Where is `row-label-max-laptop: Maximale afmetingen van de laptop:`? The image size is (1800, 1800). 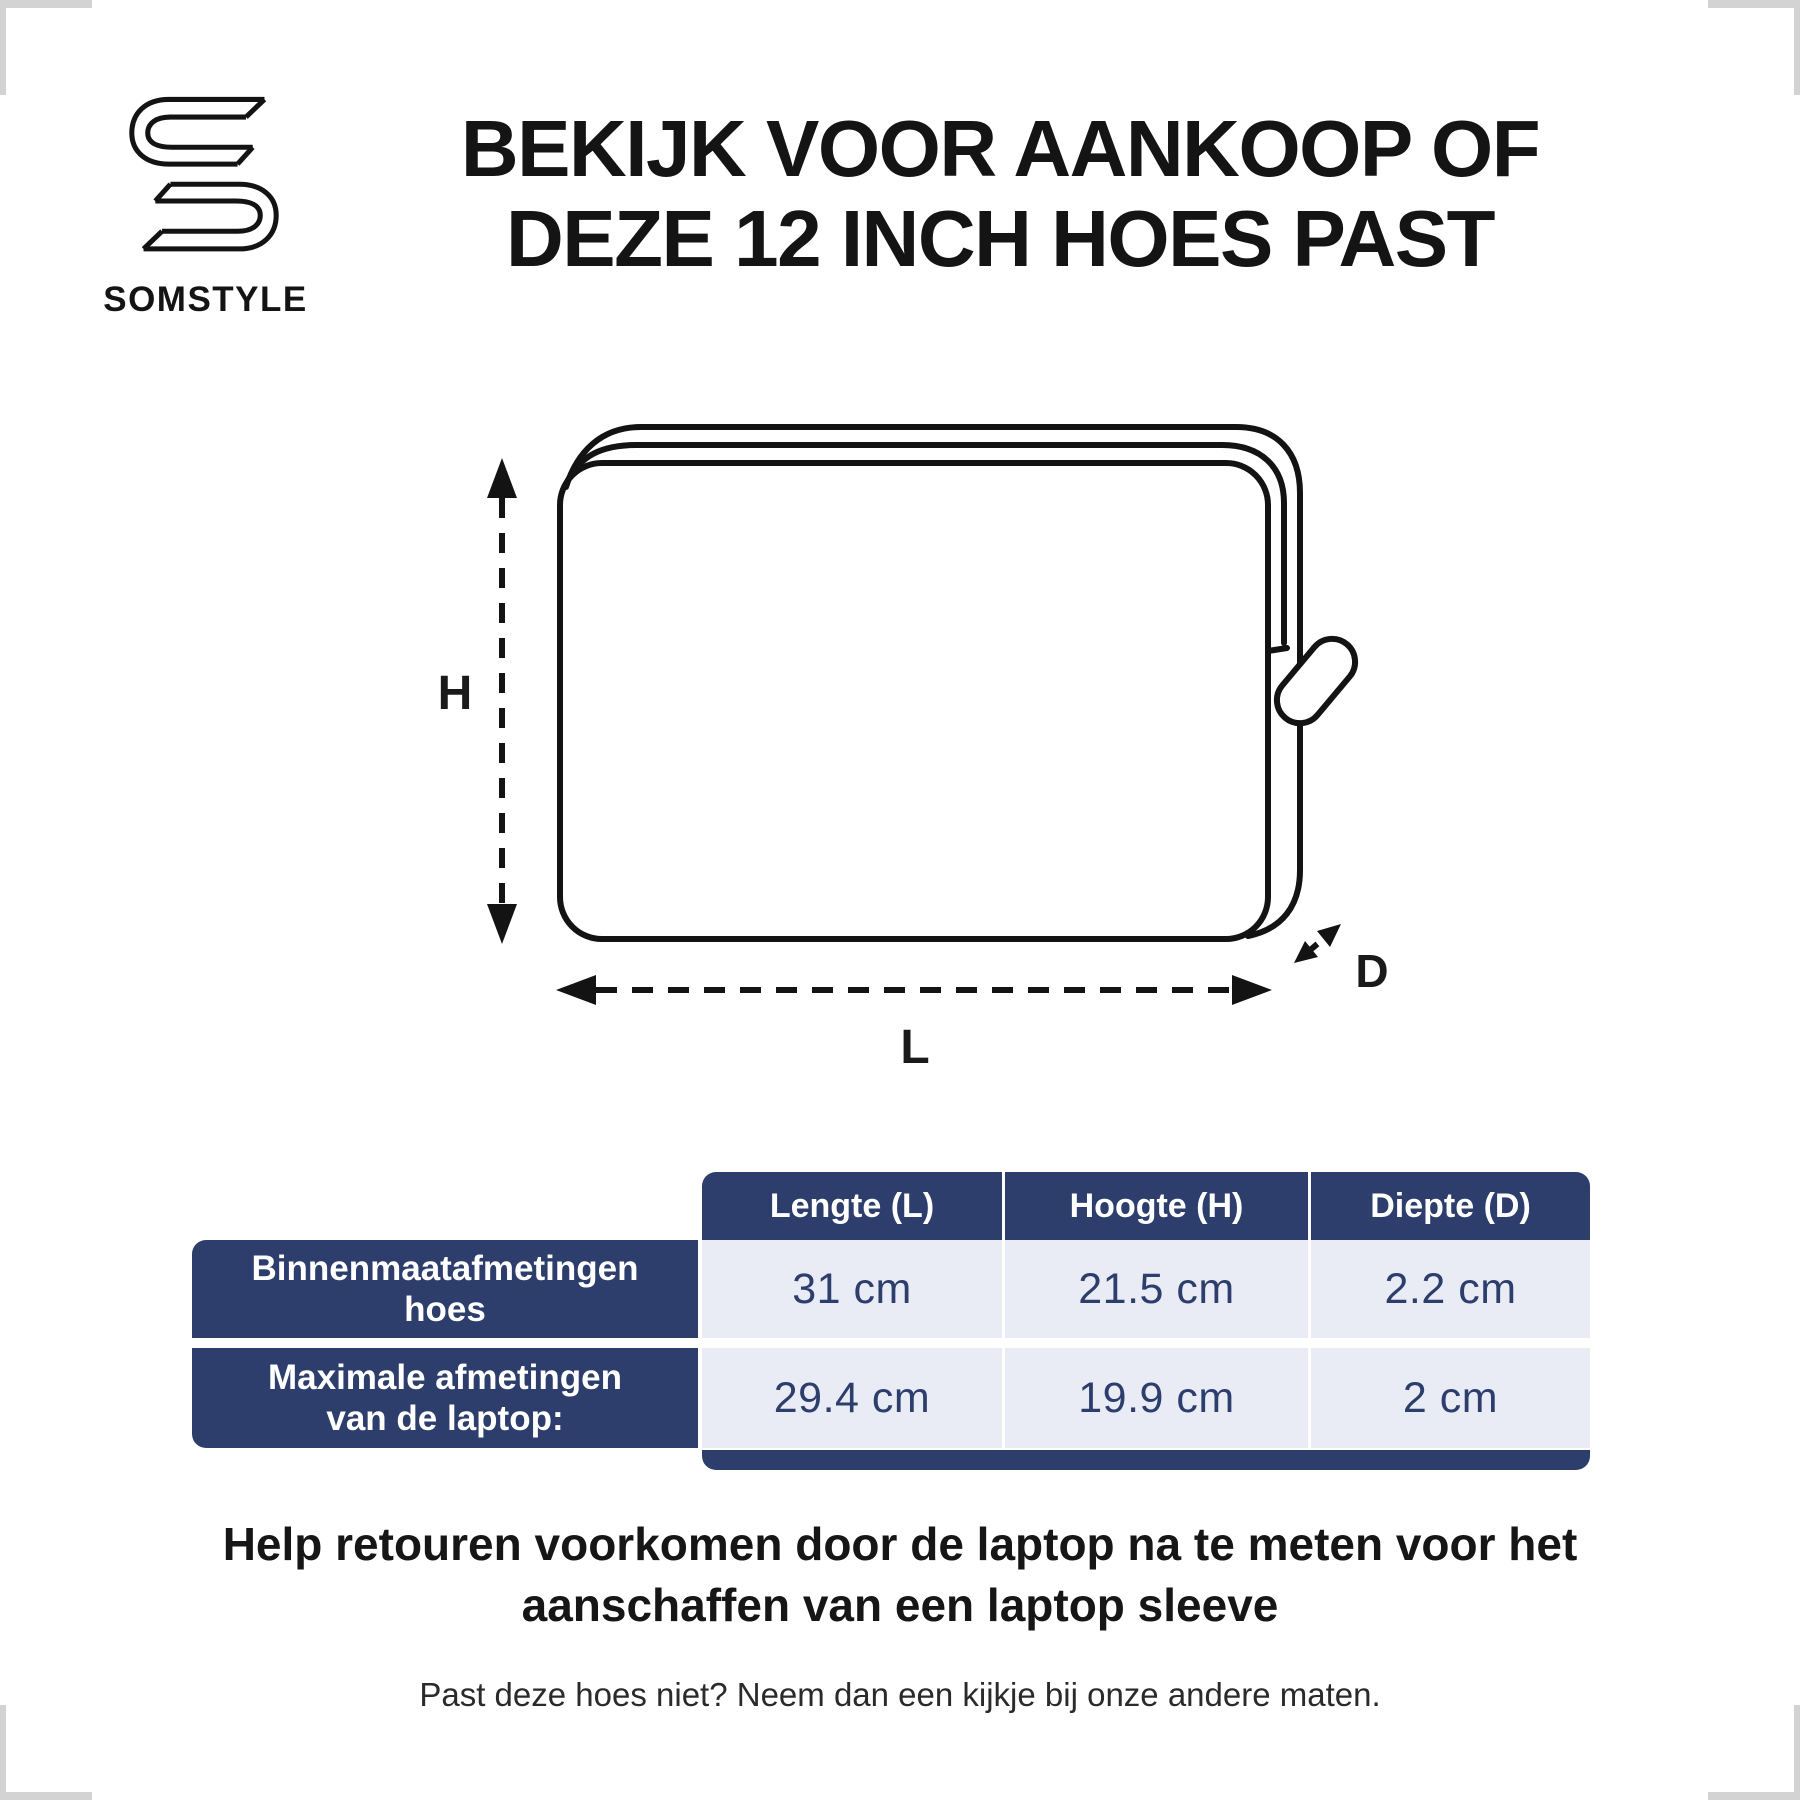 row-label-max-laptop: Maximale afmetingen van de laptop: is located at coordinates (445, 1398).